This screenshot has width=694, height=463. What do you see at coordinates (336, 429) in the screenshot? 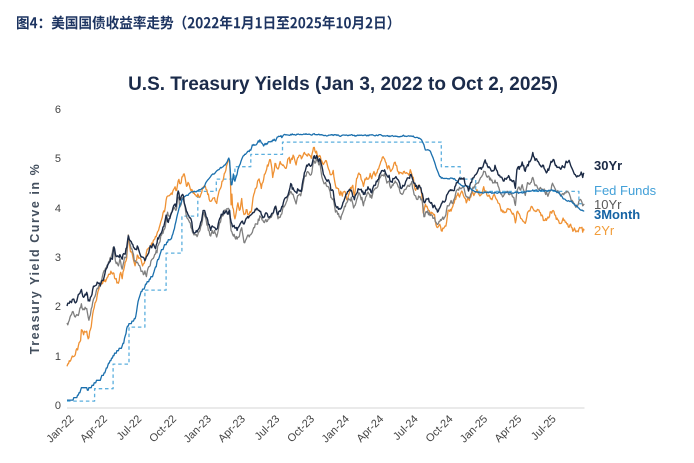
I see `svg-text: Jan-24` at bounding box center [336, 429].